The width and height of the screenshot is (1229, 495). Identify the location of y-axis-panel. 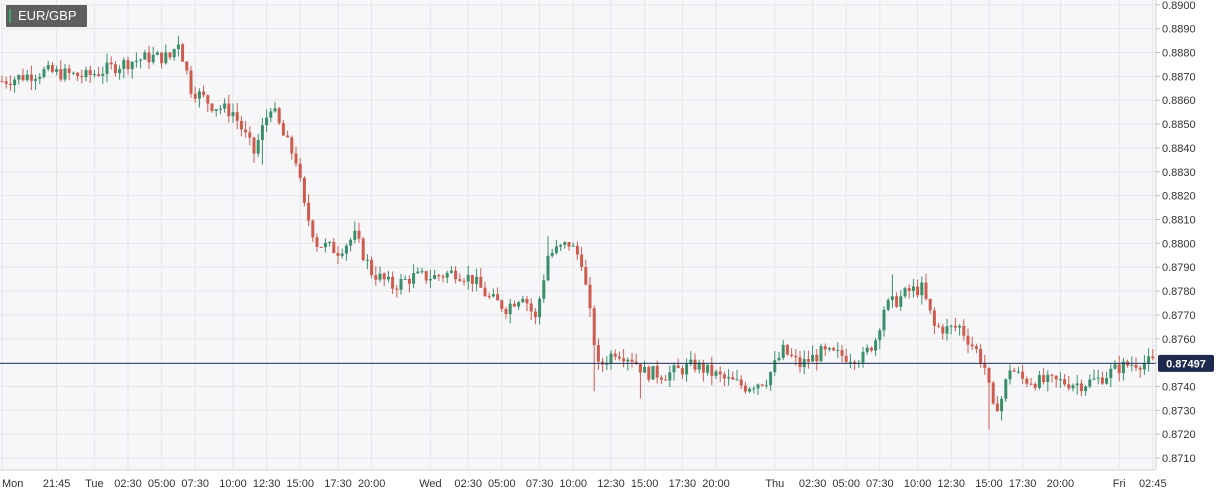
(1192, 235).